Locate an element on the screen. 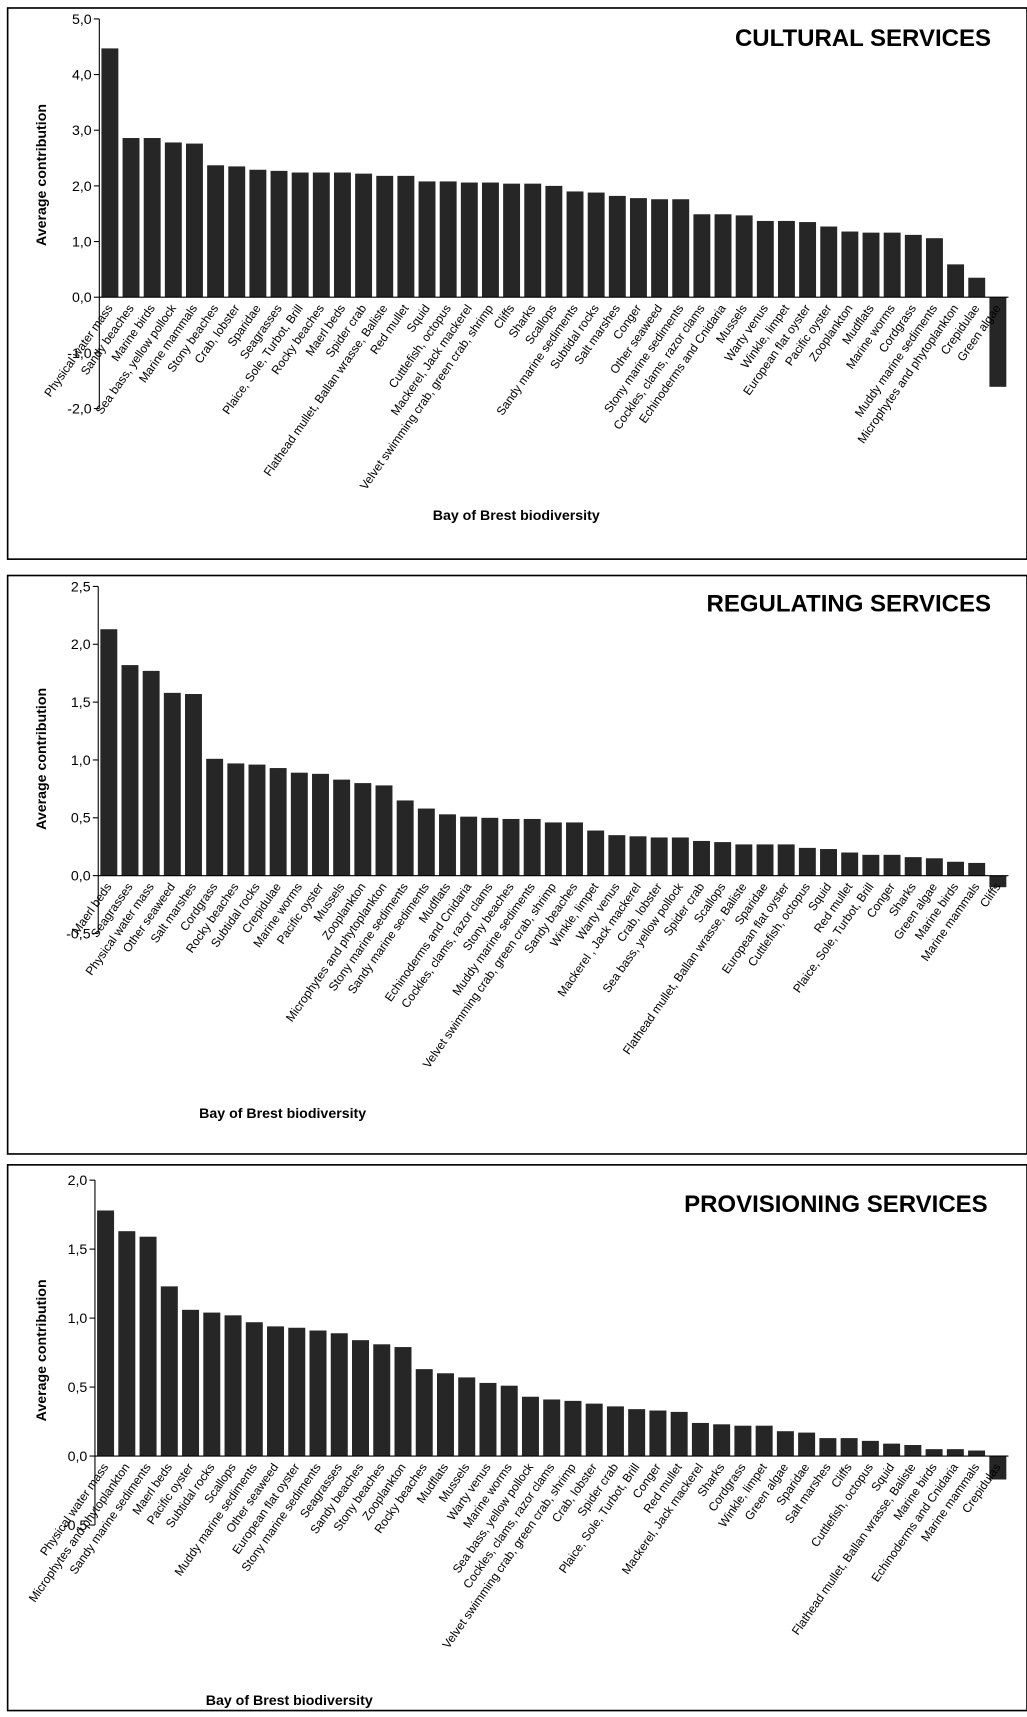 This screenshot has width=1027, height=1717. y-tick-label: 5,0 is located at coordinates (82, 20).